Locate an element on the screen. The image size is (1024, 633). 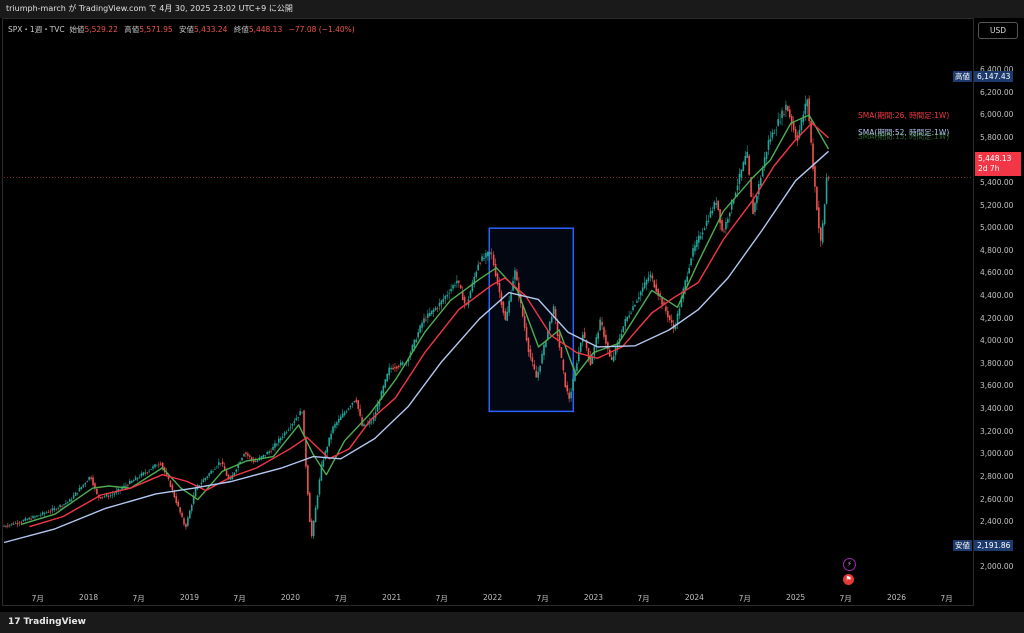
time-tick-label: 2019 is located at coordinates (189, 597).